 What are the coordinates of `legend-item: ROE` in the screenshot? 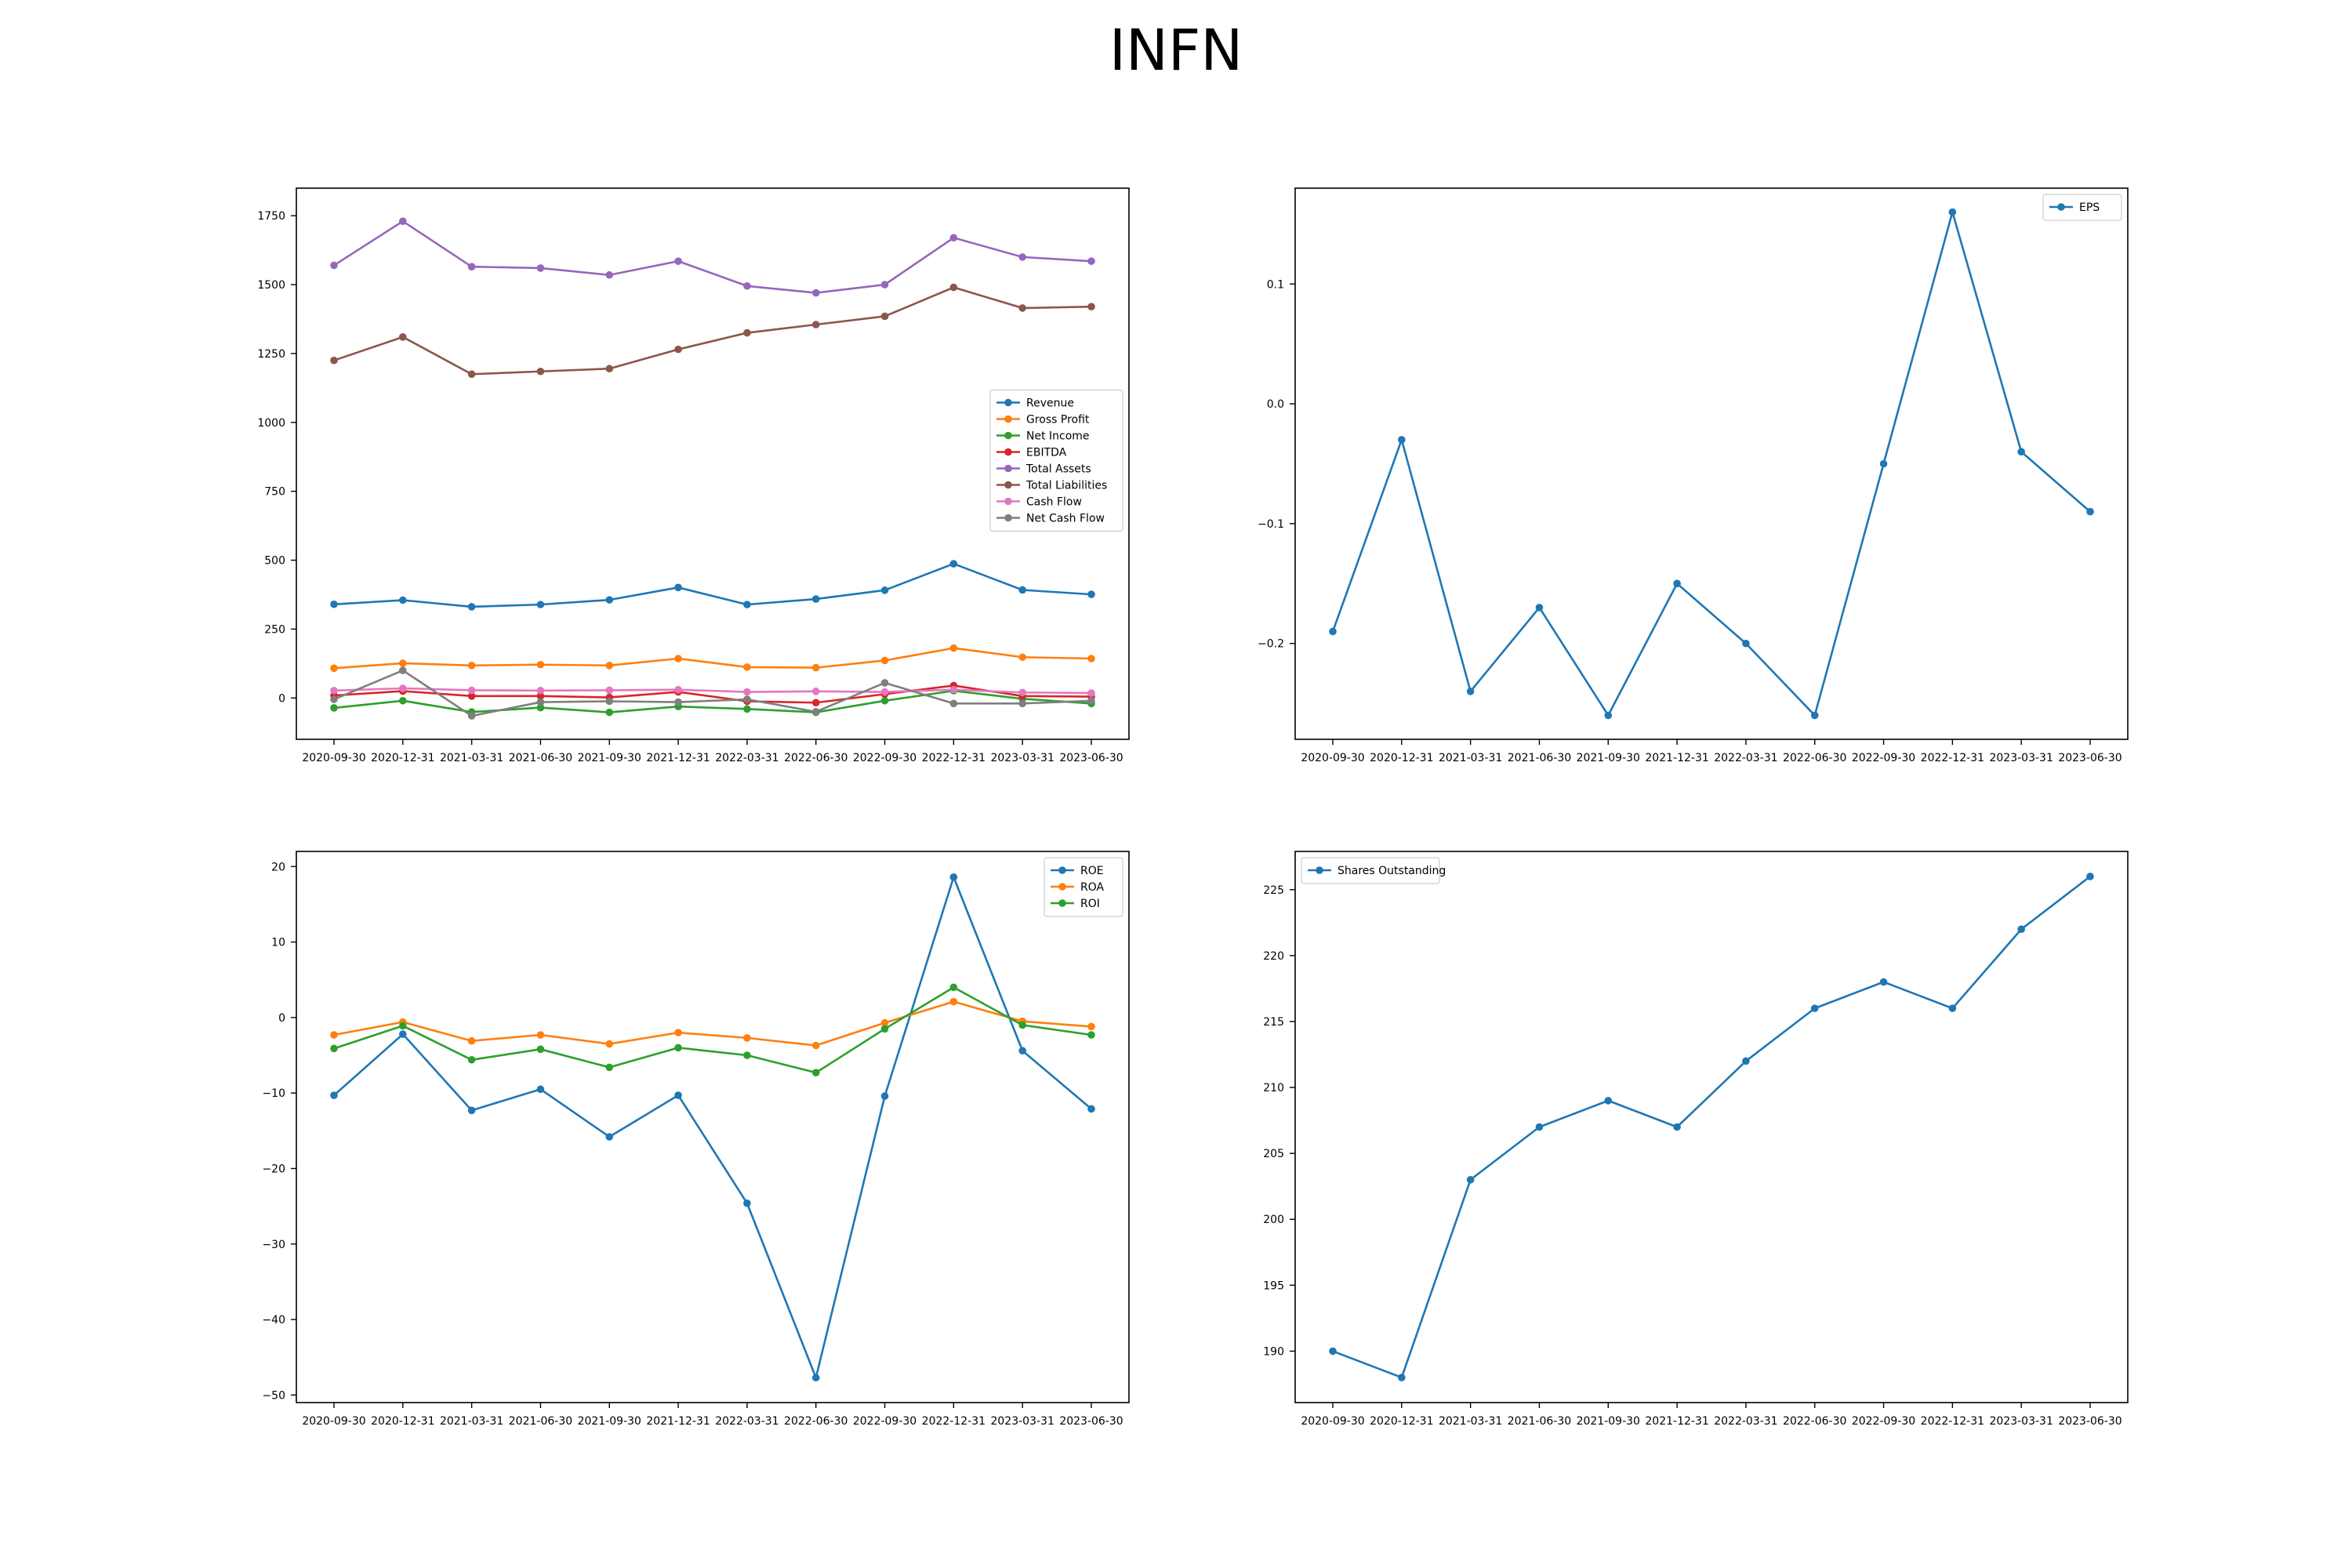 It's located at (1077, 871).